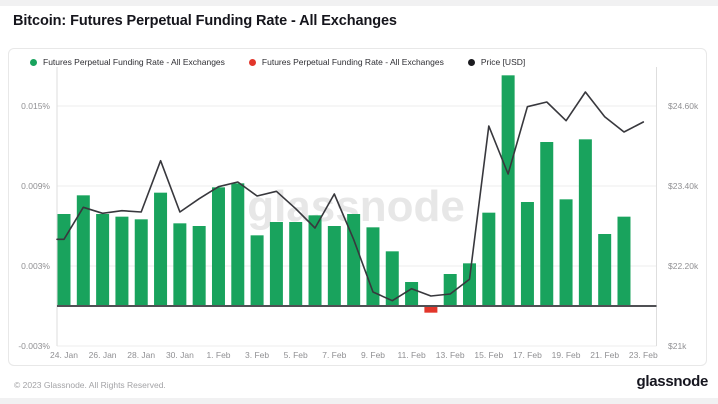 The image size is (718, 404). Describe the element at coordinates (503, 62) in the screenshot. I see `legend-item-label: Price [USD]` at that location.